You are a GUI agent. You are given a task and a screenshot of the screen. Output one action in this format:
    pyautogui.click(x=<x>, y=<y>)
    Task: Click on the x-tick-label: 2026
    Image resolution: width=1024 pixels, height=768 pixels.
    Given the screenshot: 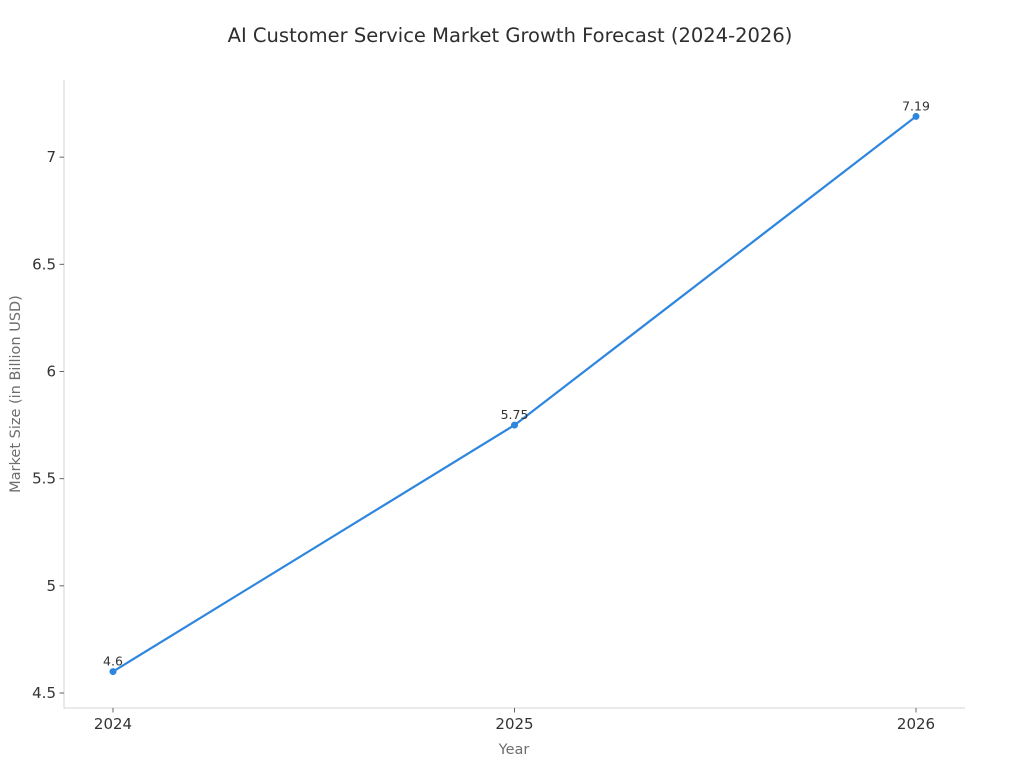 What is the action you would take?
    pyautogui.click(x=916, y=724)
    